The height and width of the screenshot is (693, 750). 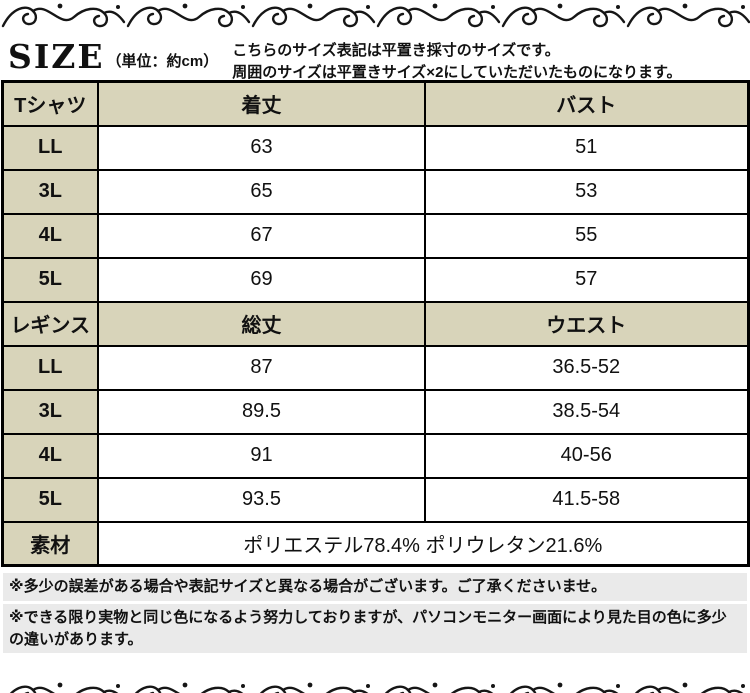 What do you see at coordinates (586, 455) in the screenshot?
I see `value-cell: 40-56` at bounding box center [586, 455].